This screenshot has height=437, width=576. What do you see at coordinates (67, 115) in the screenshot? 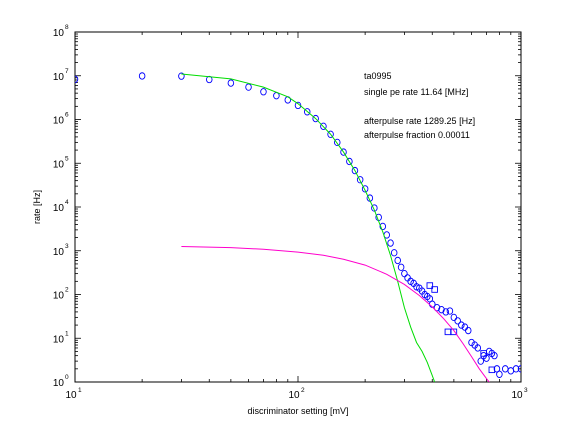
I see `y-tick-exponent: 6` at bounding box center [67, 115].